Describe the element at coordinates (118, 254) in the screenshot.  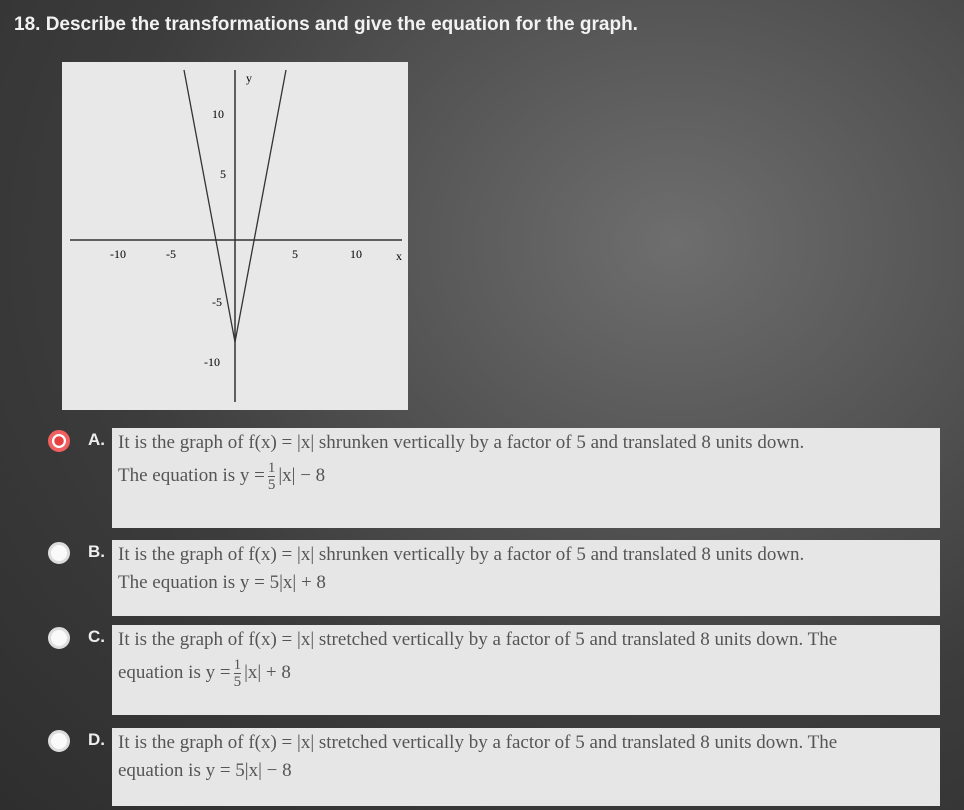
I see `x-tick: -10` at that location.